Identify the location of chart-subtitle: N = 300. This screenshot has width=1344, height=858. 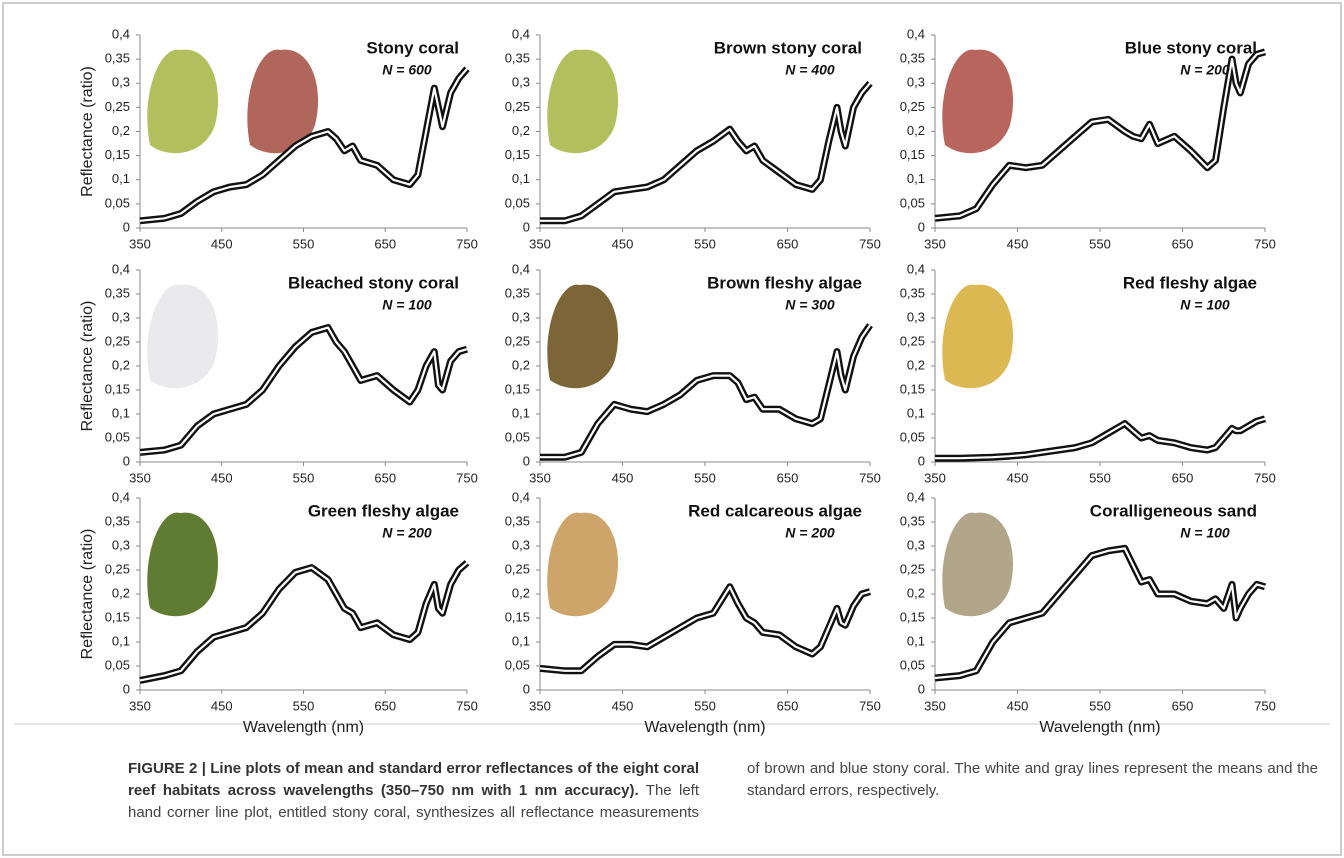
(810, 305).